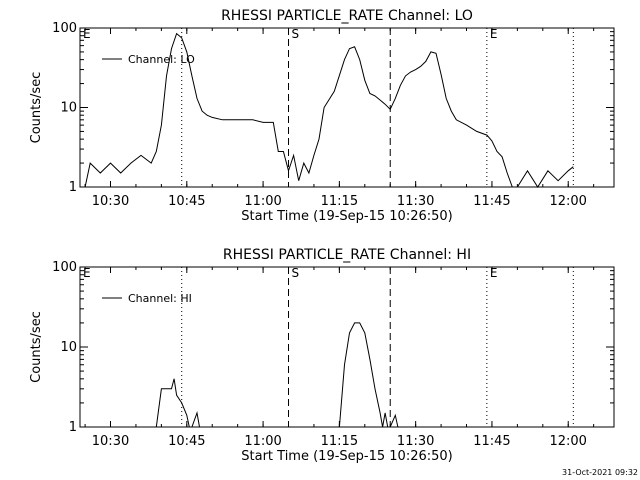 Image resolution: width=640 pixels, height=480 pixels. What do you see at coordinates (347, 16) in the screenshot?
I see `chart-title: RHESSI PARTICLE_RATE Channel: LO` at bounding box center [347, 16].